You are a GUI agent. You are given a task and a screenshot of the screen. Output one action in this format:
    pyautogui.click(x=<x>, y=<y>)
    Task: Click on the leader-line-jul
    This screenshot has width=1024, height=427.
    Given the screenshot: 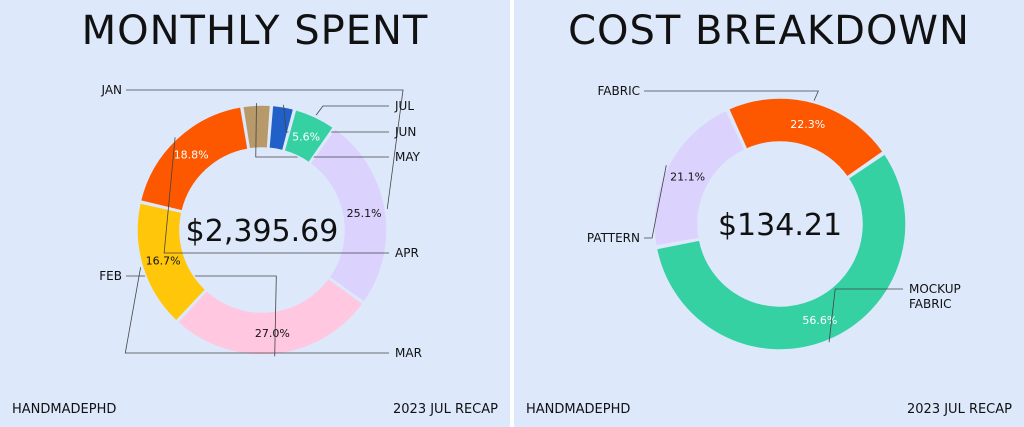 What is the action you would take?
    pyautogui.click(x=352, y=110)
    